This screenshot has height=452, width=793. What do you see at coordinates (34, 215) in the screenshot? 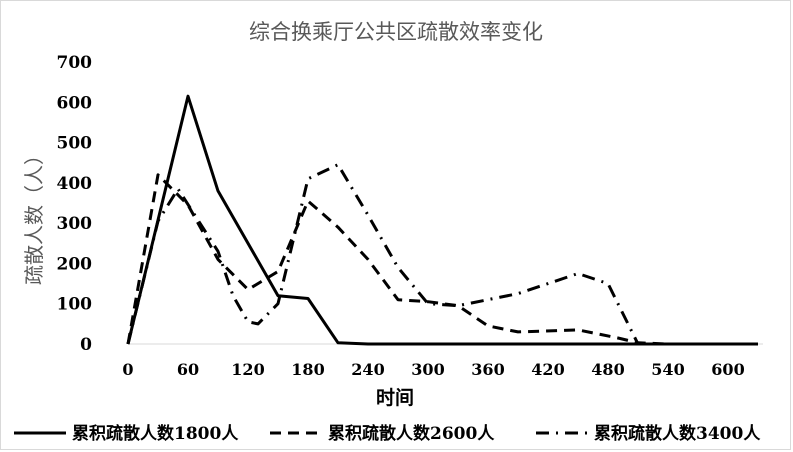
I see `y-axis-label: 疏散人数（人）` at bounding box center [34, 215].